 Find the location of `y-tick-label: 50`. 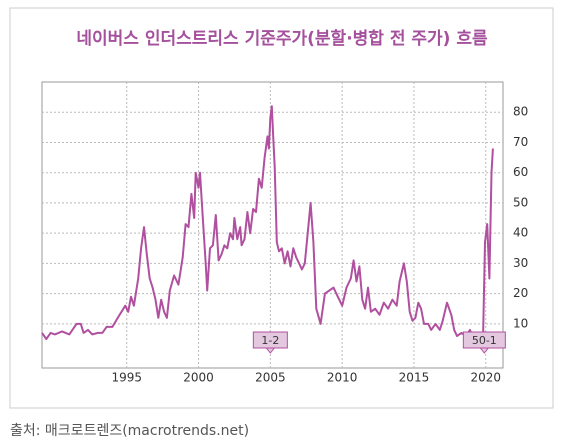

y-tick-label: 50 is located at coordinates (520, 202).